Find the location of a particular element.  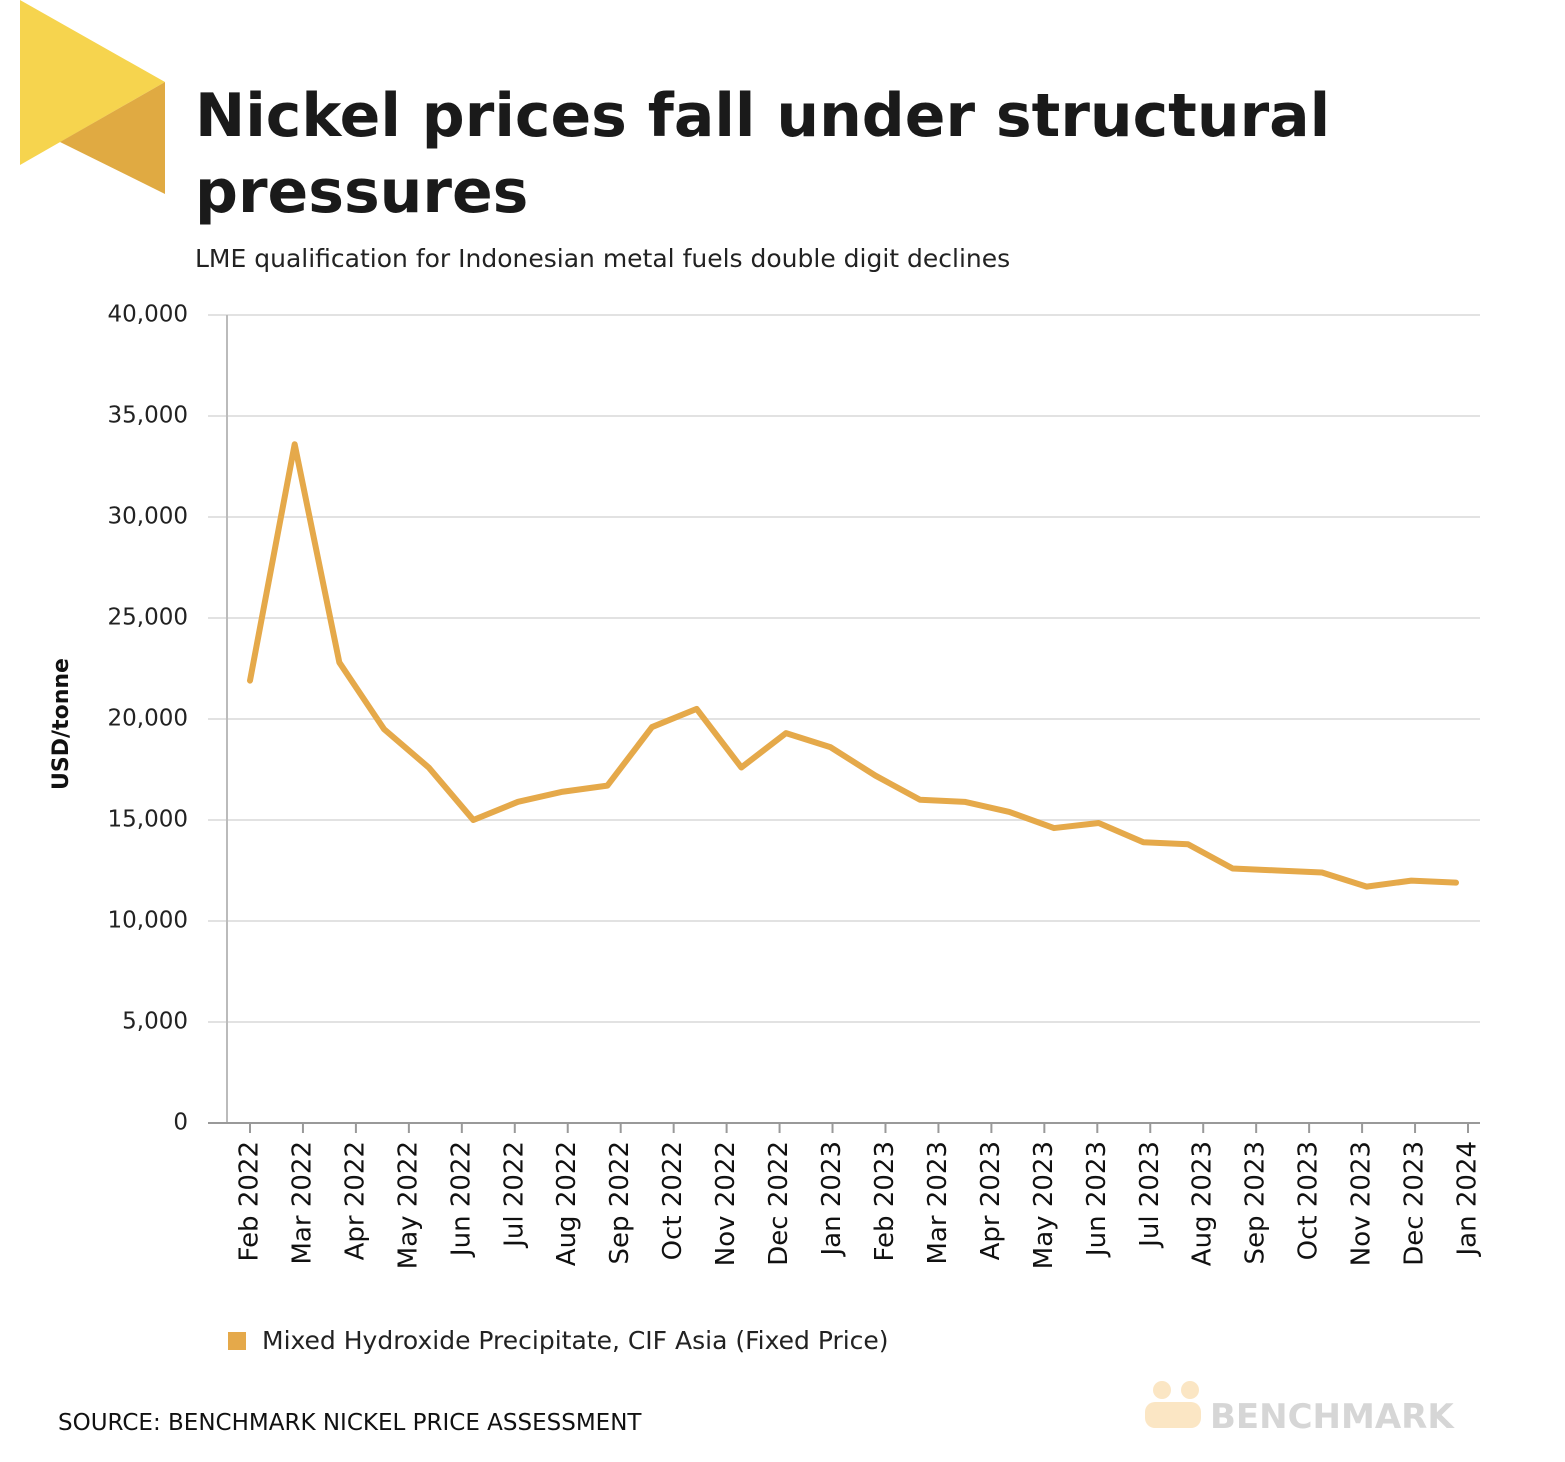

y-tick-label: 15,000 is located at coordinates (148, 820).